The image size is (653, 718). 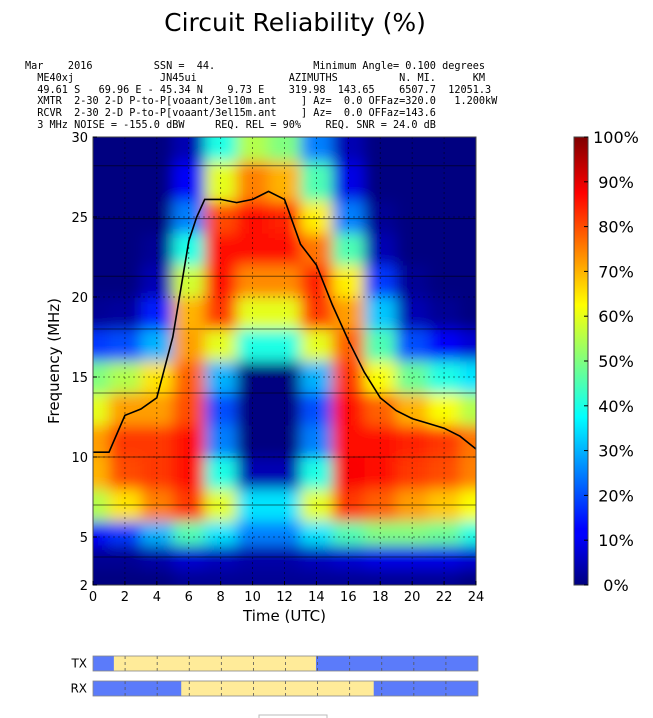 I want to click on x-tick-label: 2, so click(x=125, y=597).